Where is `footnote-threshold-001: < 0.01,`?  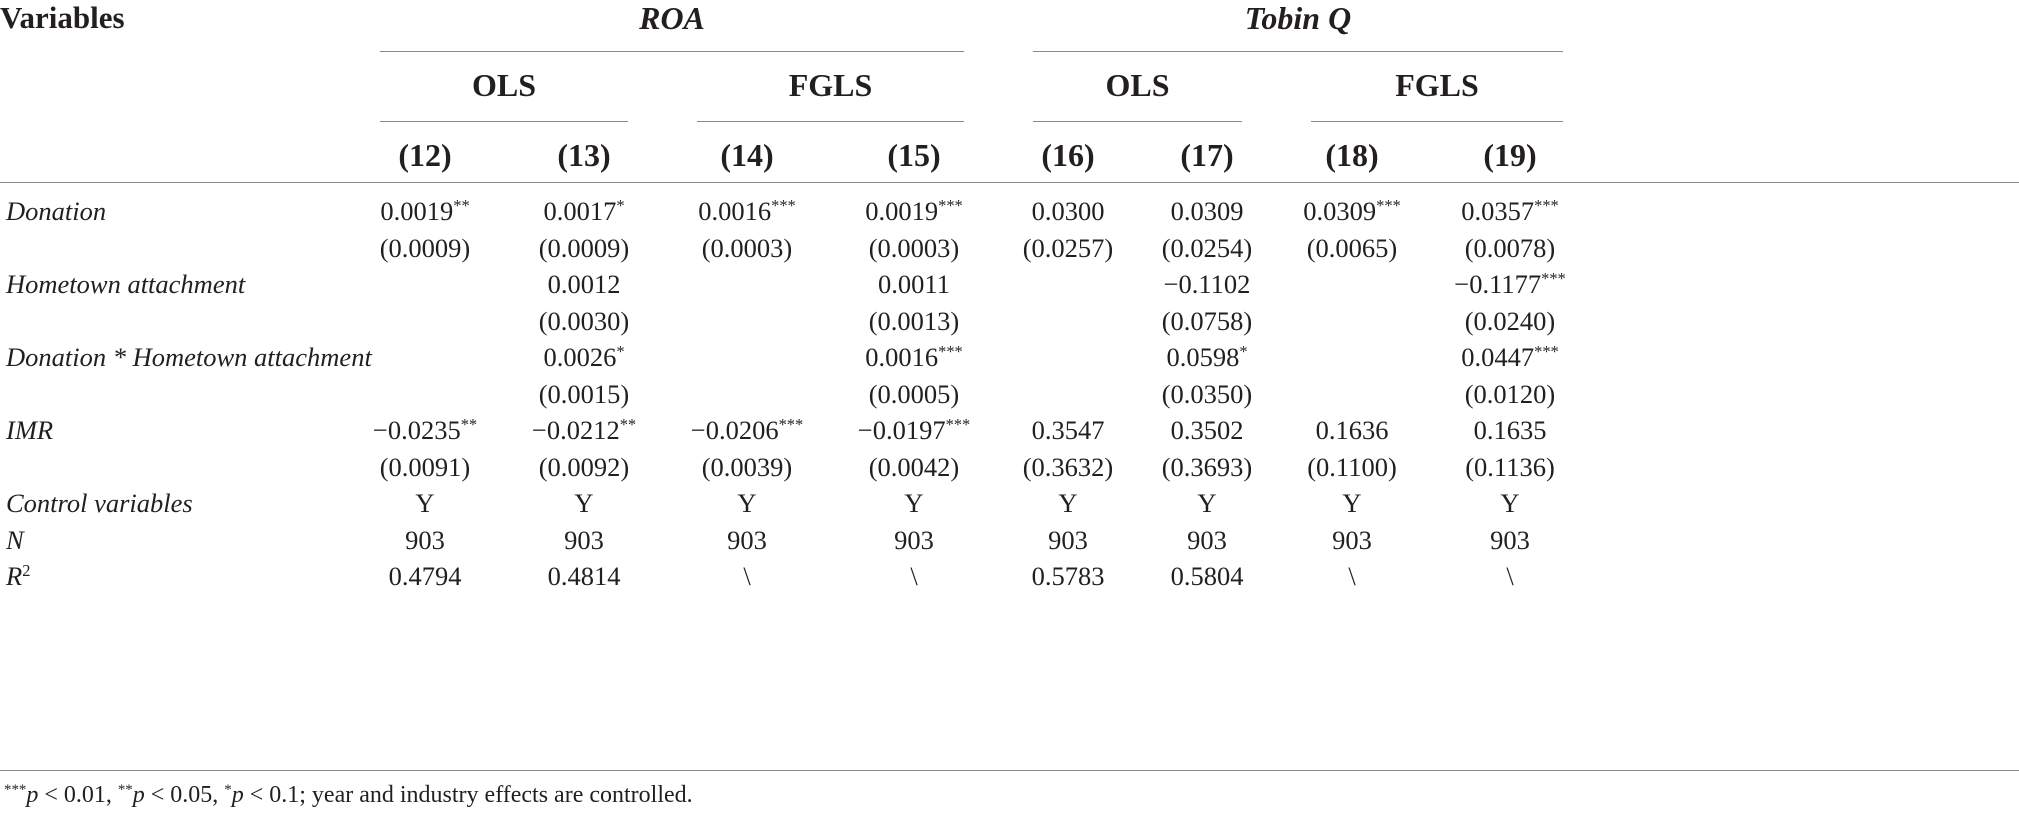 footnote-threshold-001: < 0.01, is located at coordinates (78, 795).